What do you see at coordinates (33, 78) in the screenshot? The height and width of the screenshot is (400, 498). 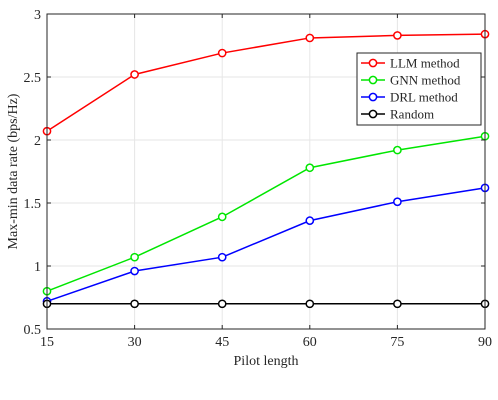 I see `y-tick-label: 2.5` at bounding box center [33, 78].